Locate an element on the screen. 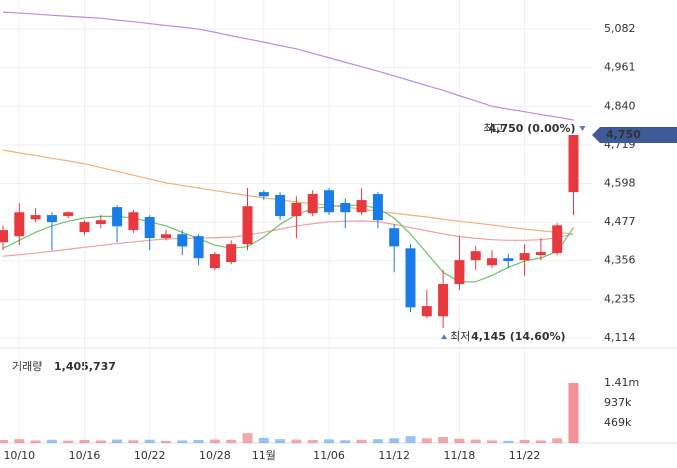 This screenshot has width=677, height=468. y2-tick-label: 1.41m is located at coordinates (621, 382).